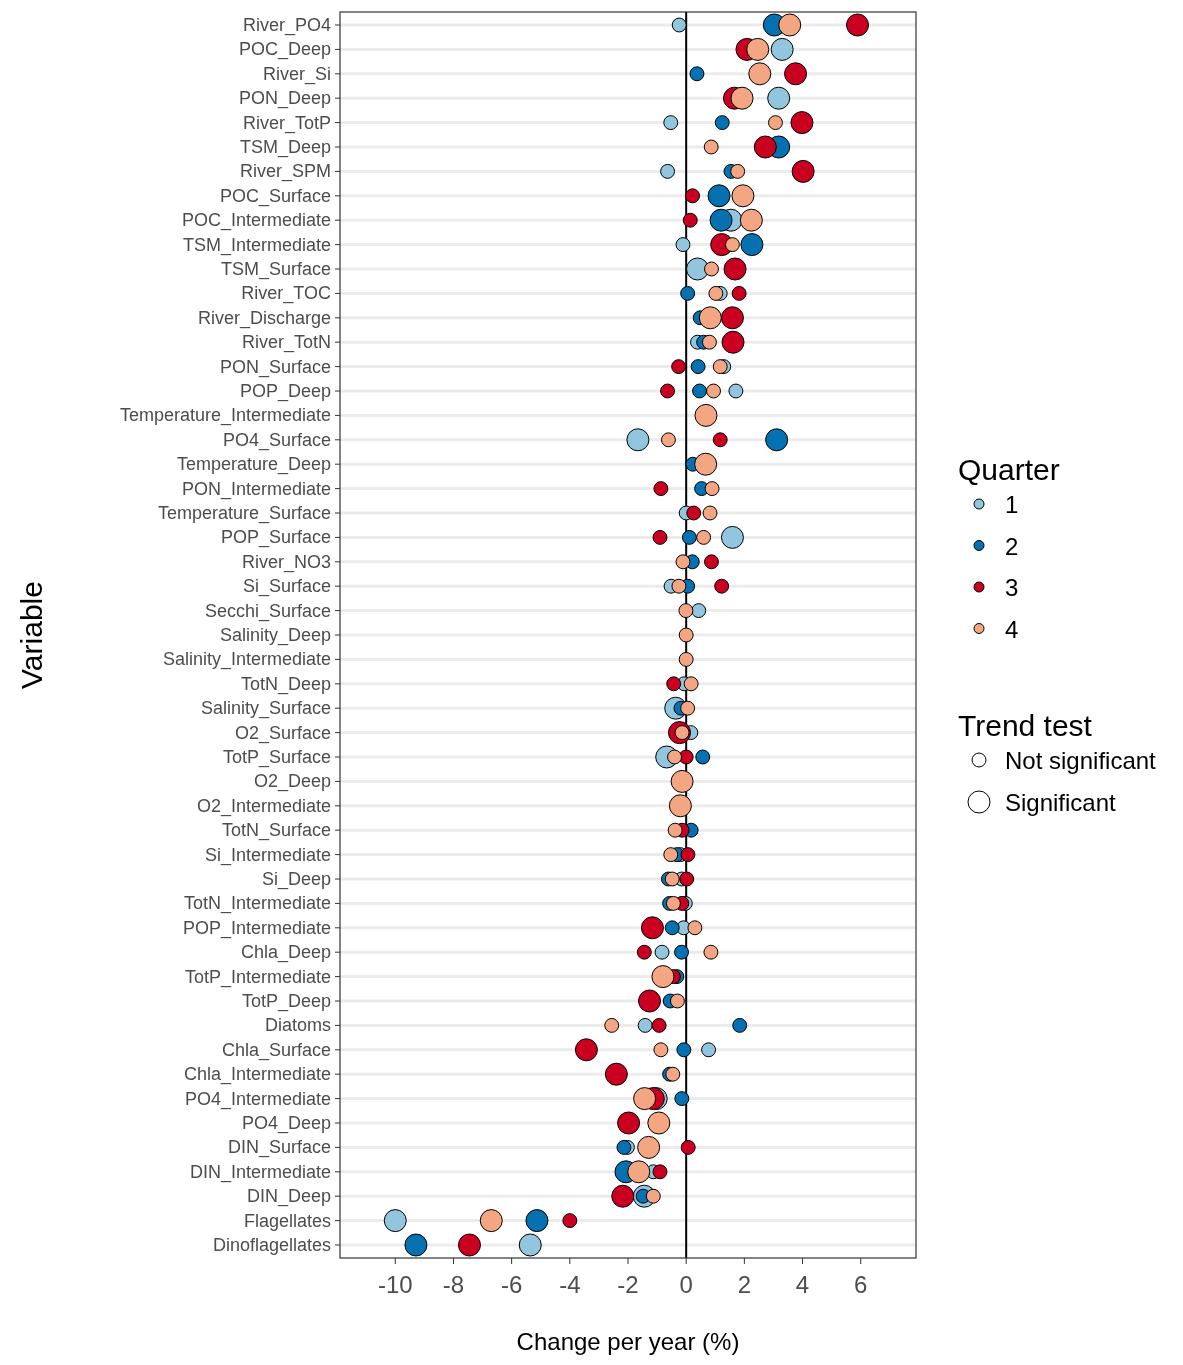 The image size is (1183, 1365). I want to click on y-tick-label: PON_Intermediate, so click(256, 489).